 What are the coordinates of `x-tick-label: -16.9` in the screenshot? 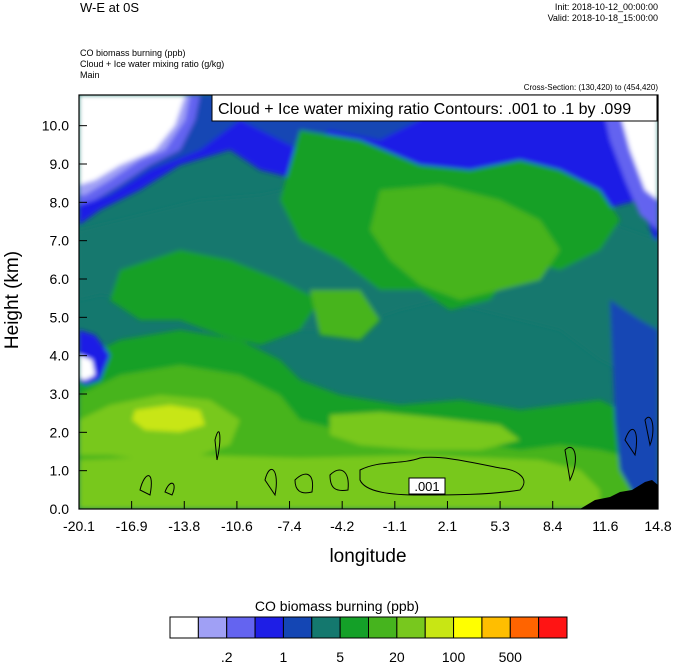 It's located at (132, 526).